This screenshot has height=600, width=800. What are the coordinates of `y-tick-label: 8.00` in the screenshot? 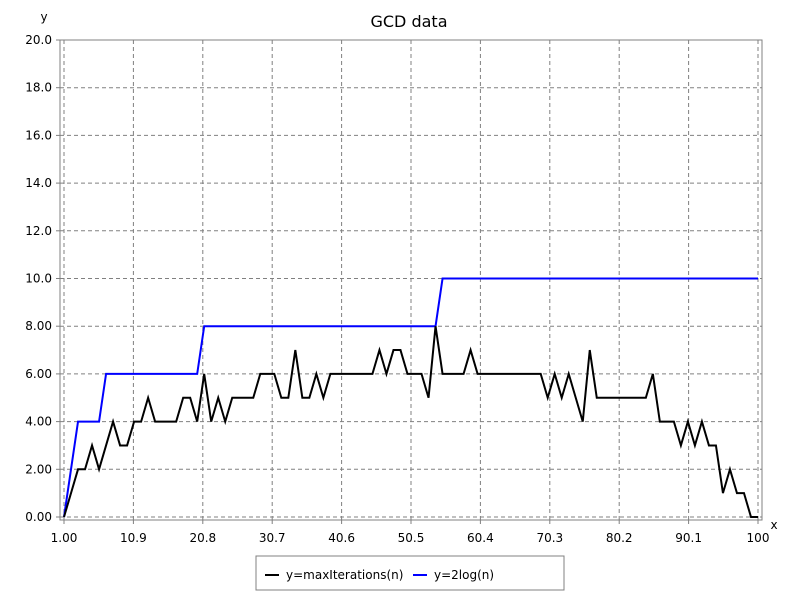 It's located at (38, 326).